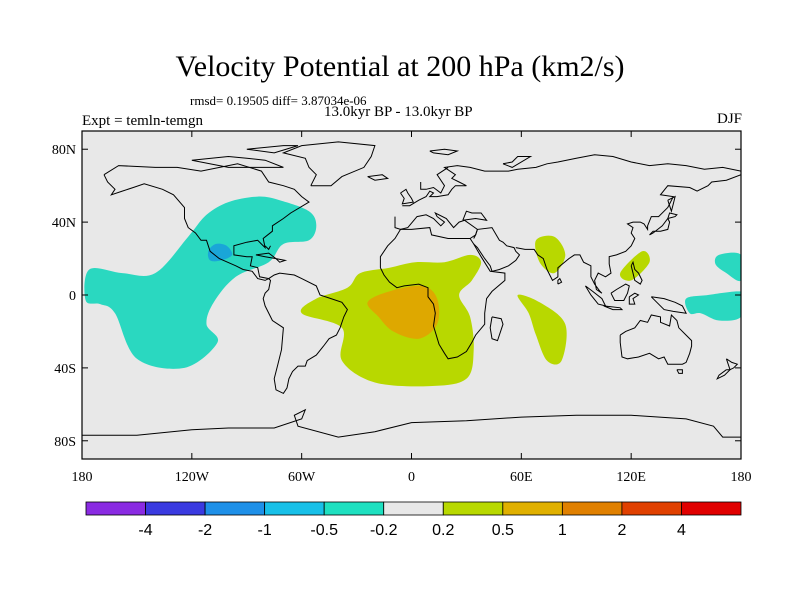  I want to click on colorbar-label: -1, so click(265, 530).